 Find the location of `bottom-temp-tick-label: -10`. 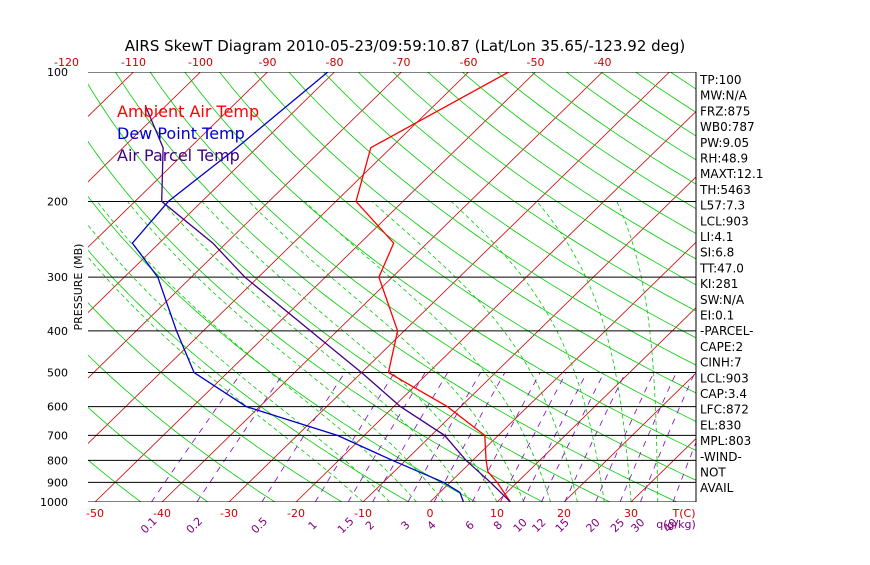

bottom-temp-tick-label: -10 is located at coordinates (363, 513).